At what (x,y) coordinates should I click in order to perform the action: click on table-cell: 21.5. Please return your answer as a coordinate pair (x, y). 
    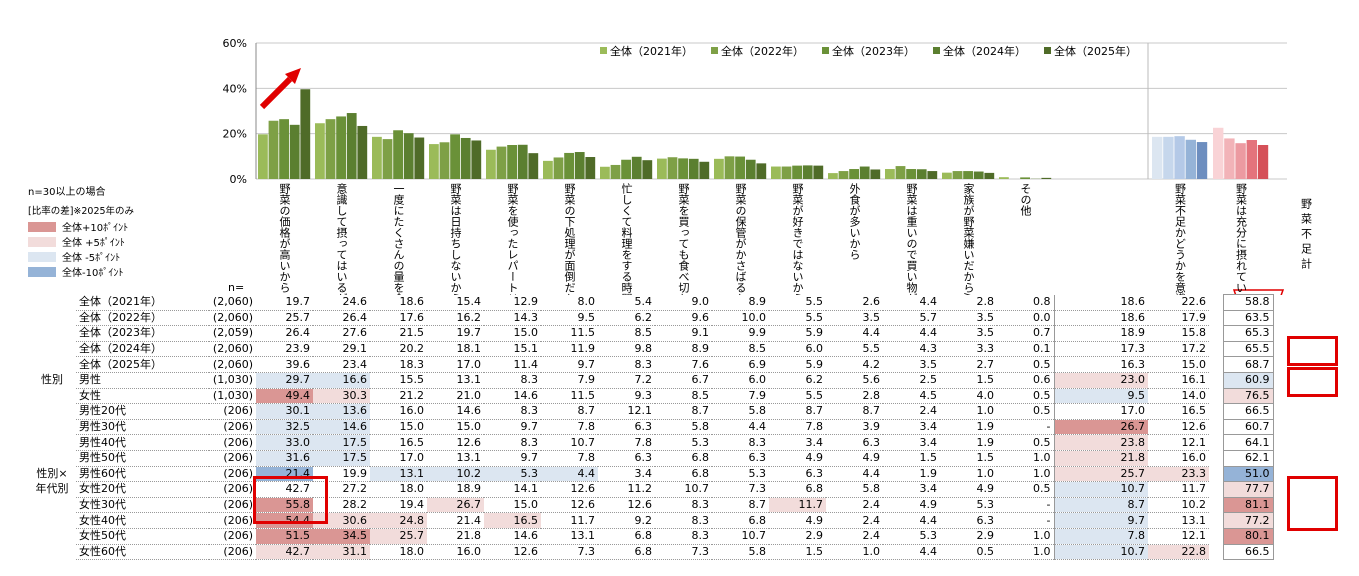
    Looking at the image, I should click on (398, 333).